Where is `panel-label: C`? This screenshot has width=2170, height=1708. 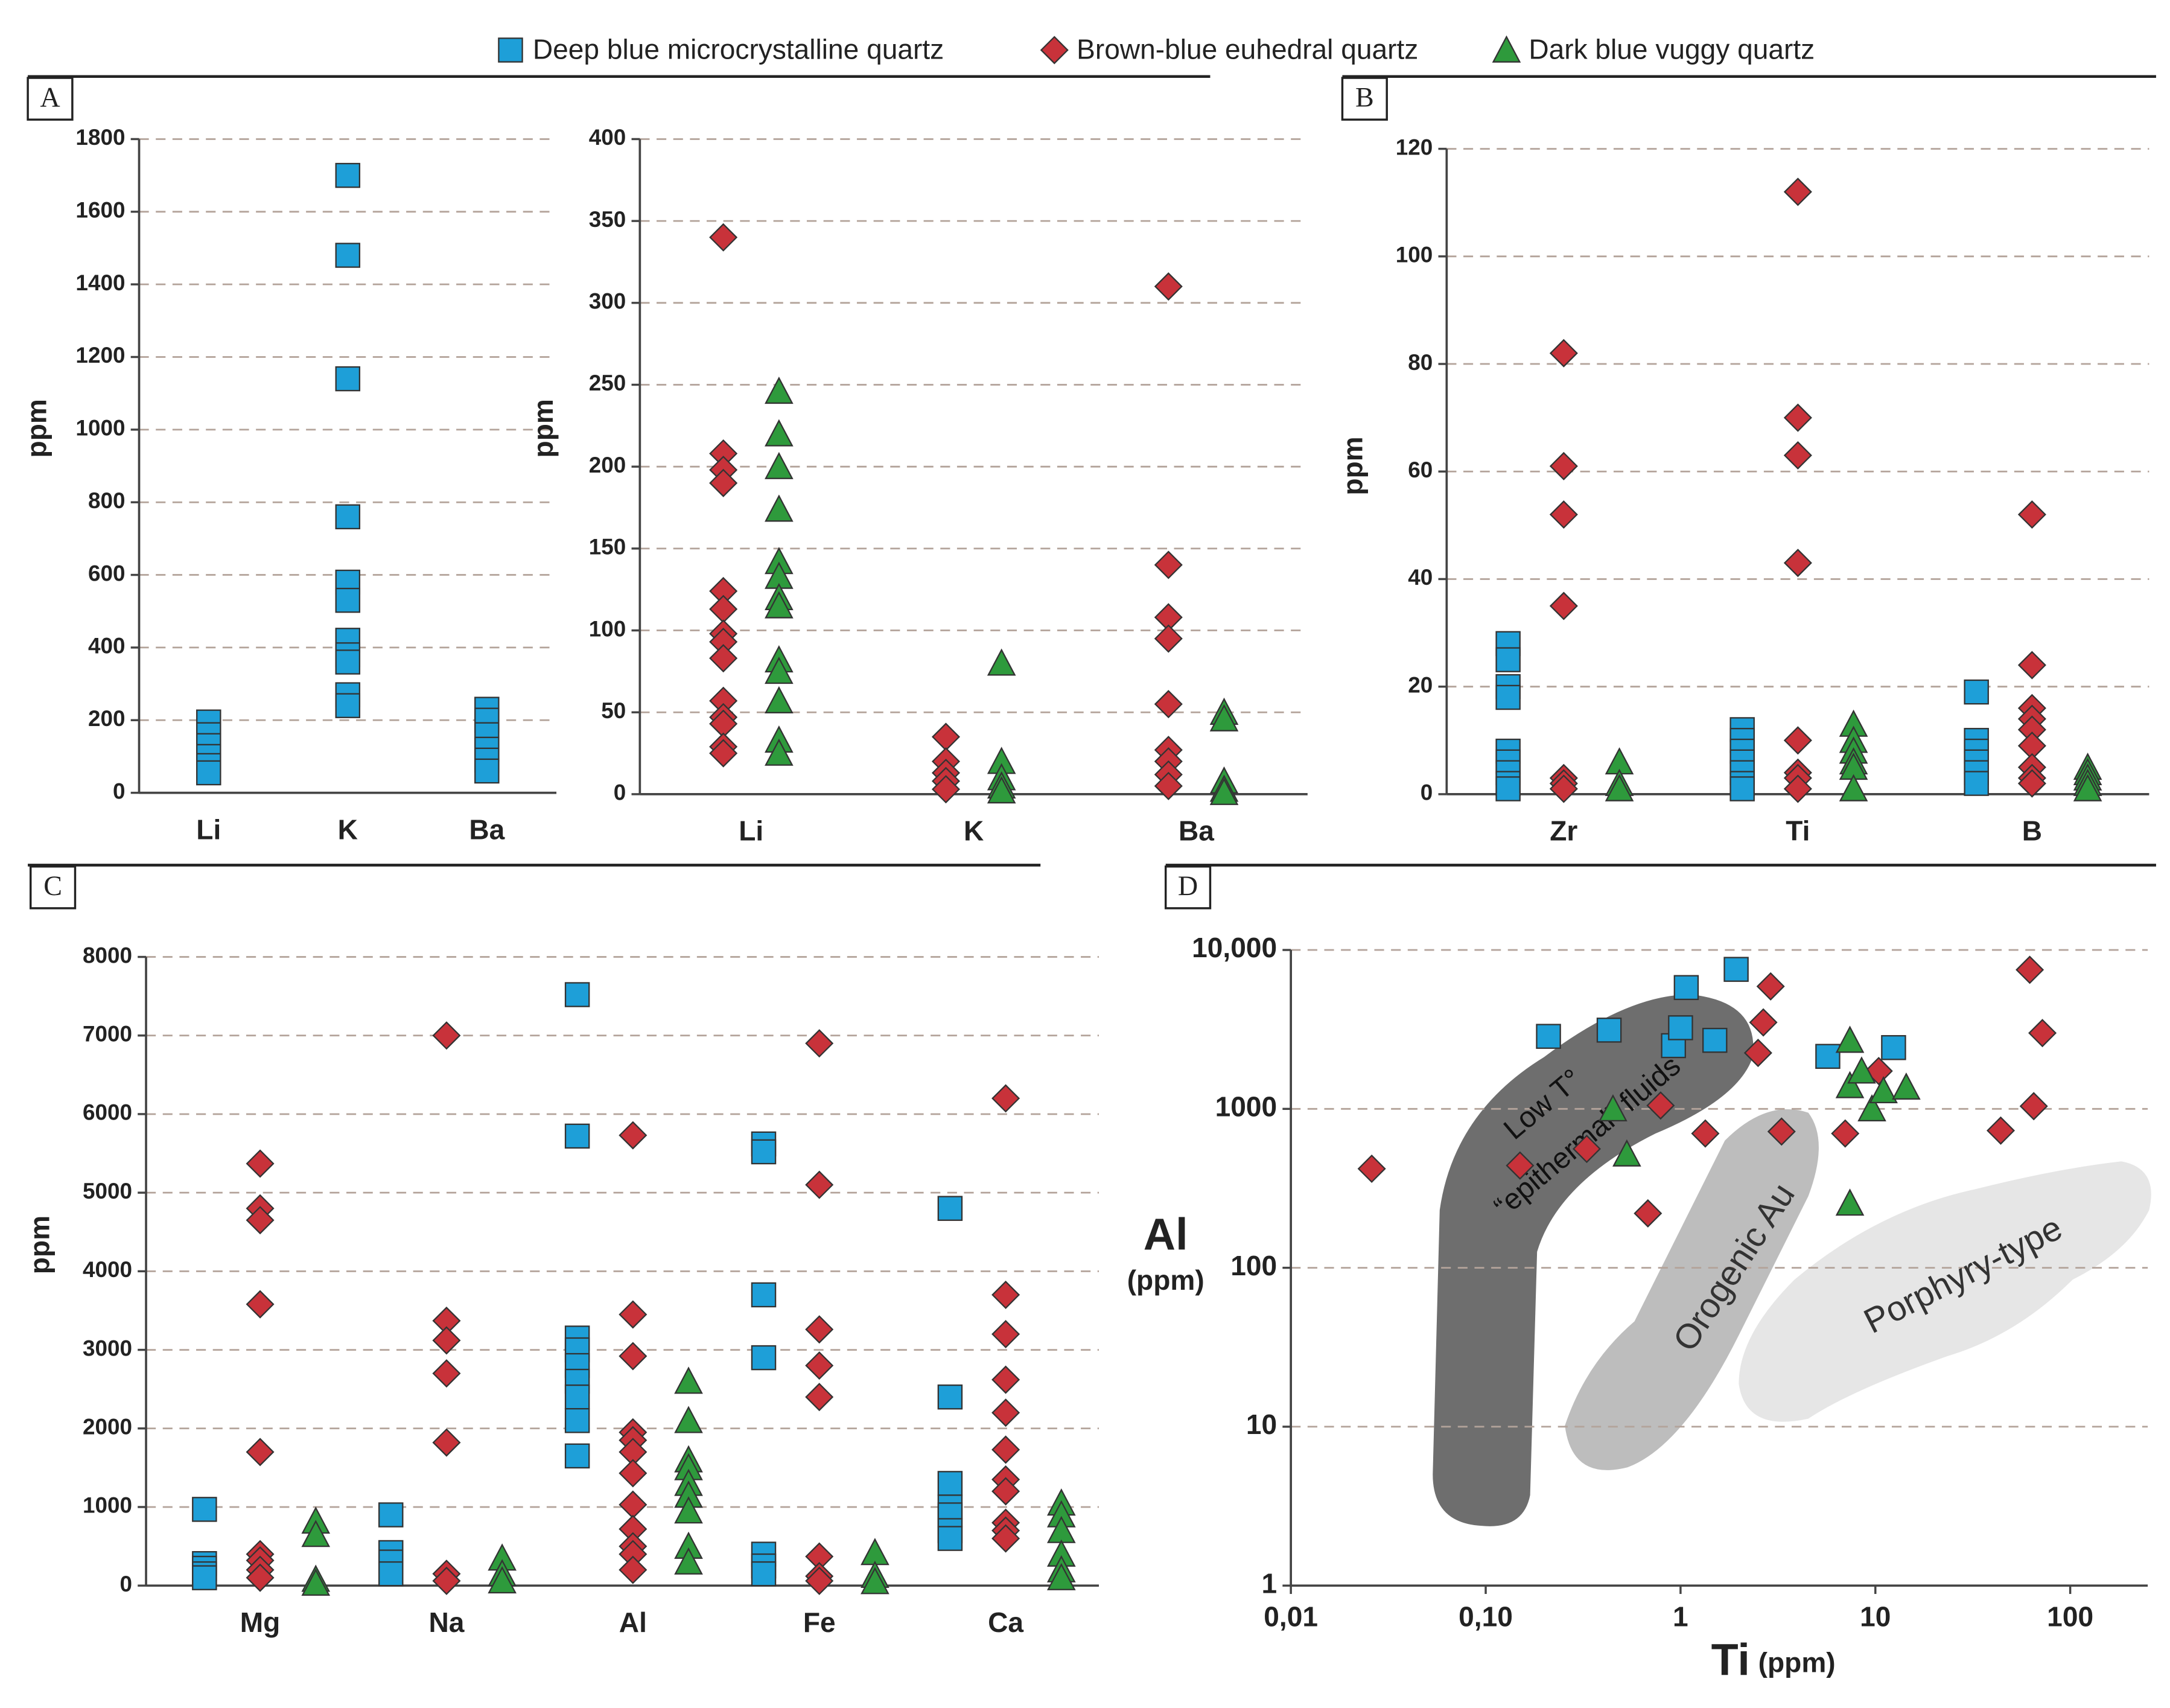
panel-label: C is located at coordinates (52, 885).